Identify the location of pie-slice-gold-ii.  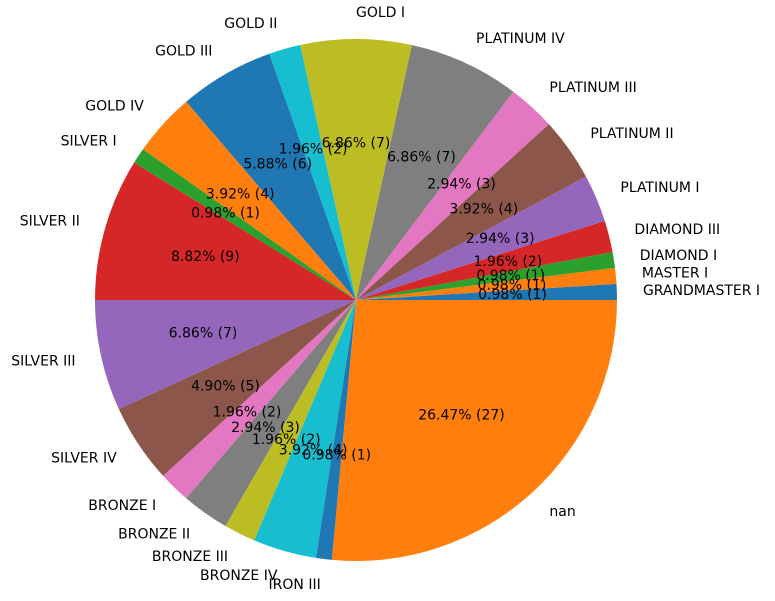
(312, 172).